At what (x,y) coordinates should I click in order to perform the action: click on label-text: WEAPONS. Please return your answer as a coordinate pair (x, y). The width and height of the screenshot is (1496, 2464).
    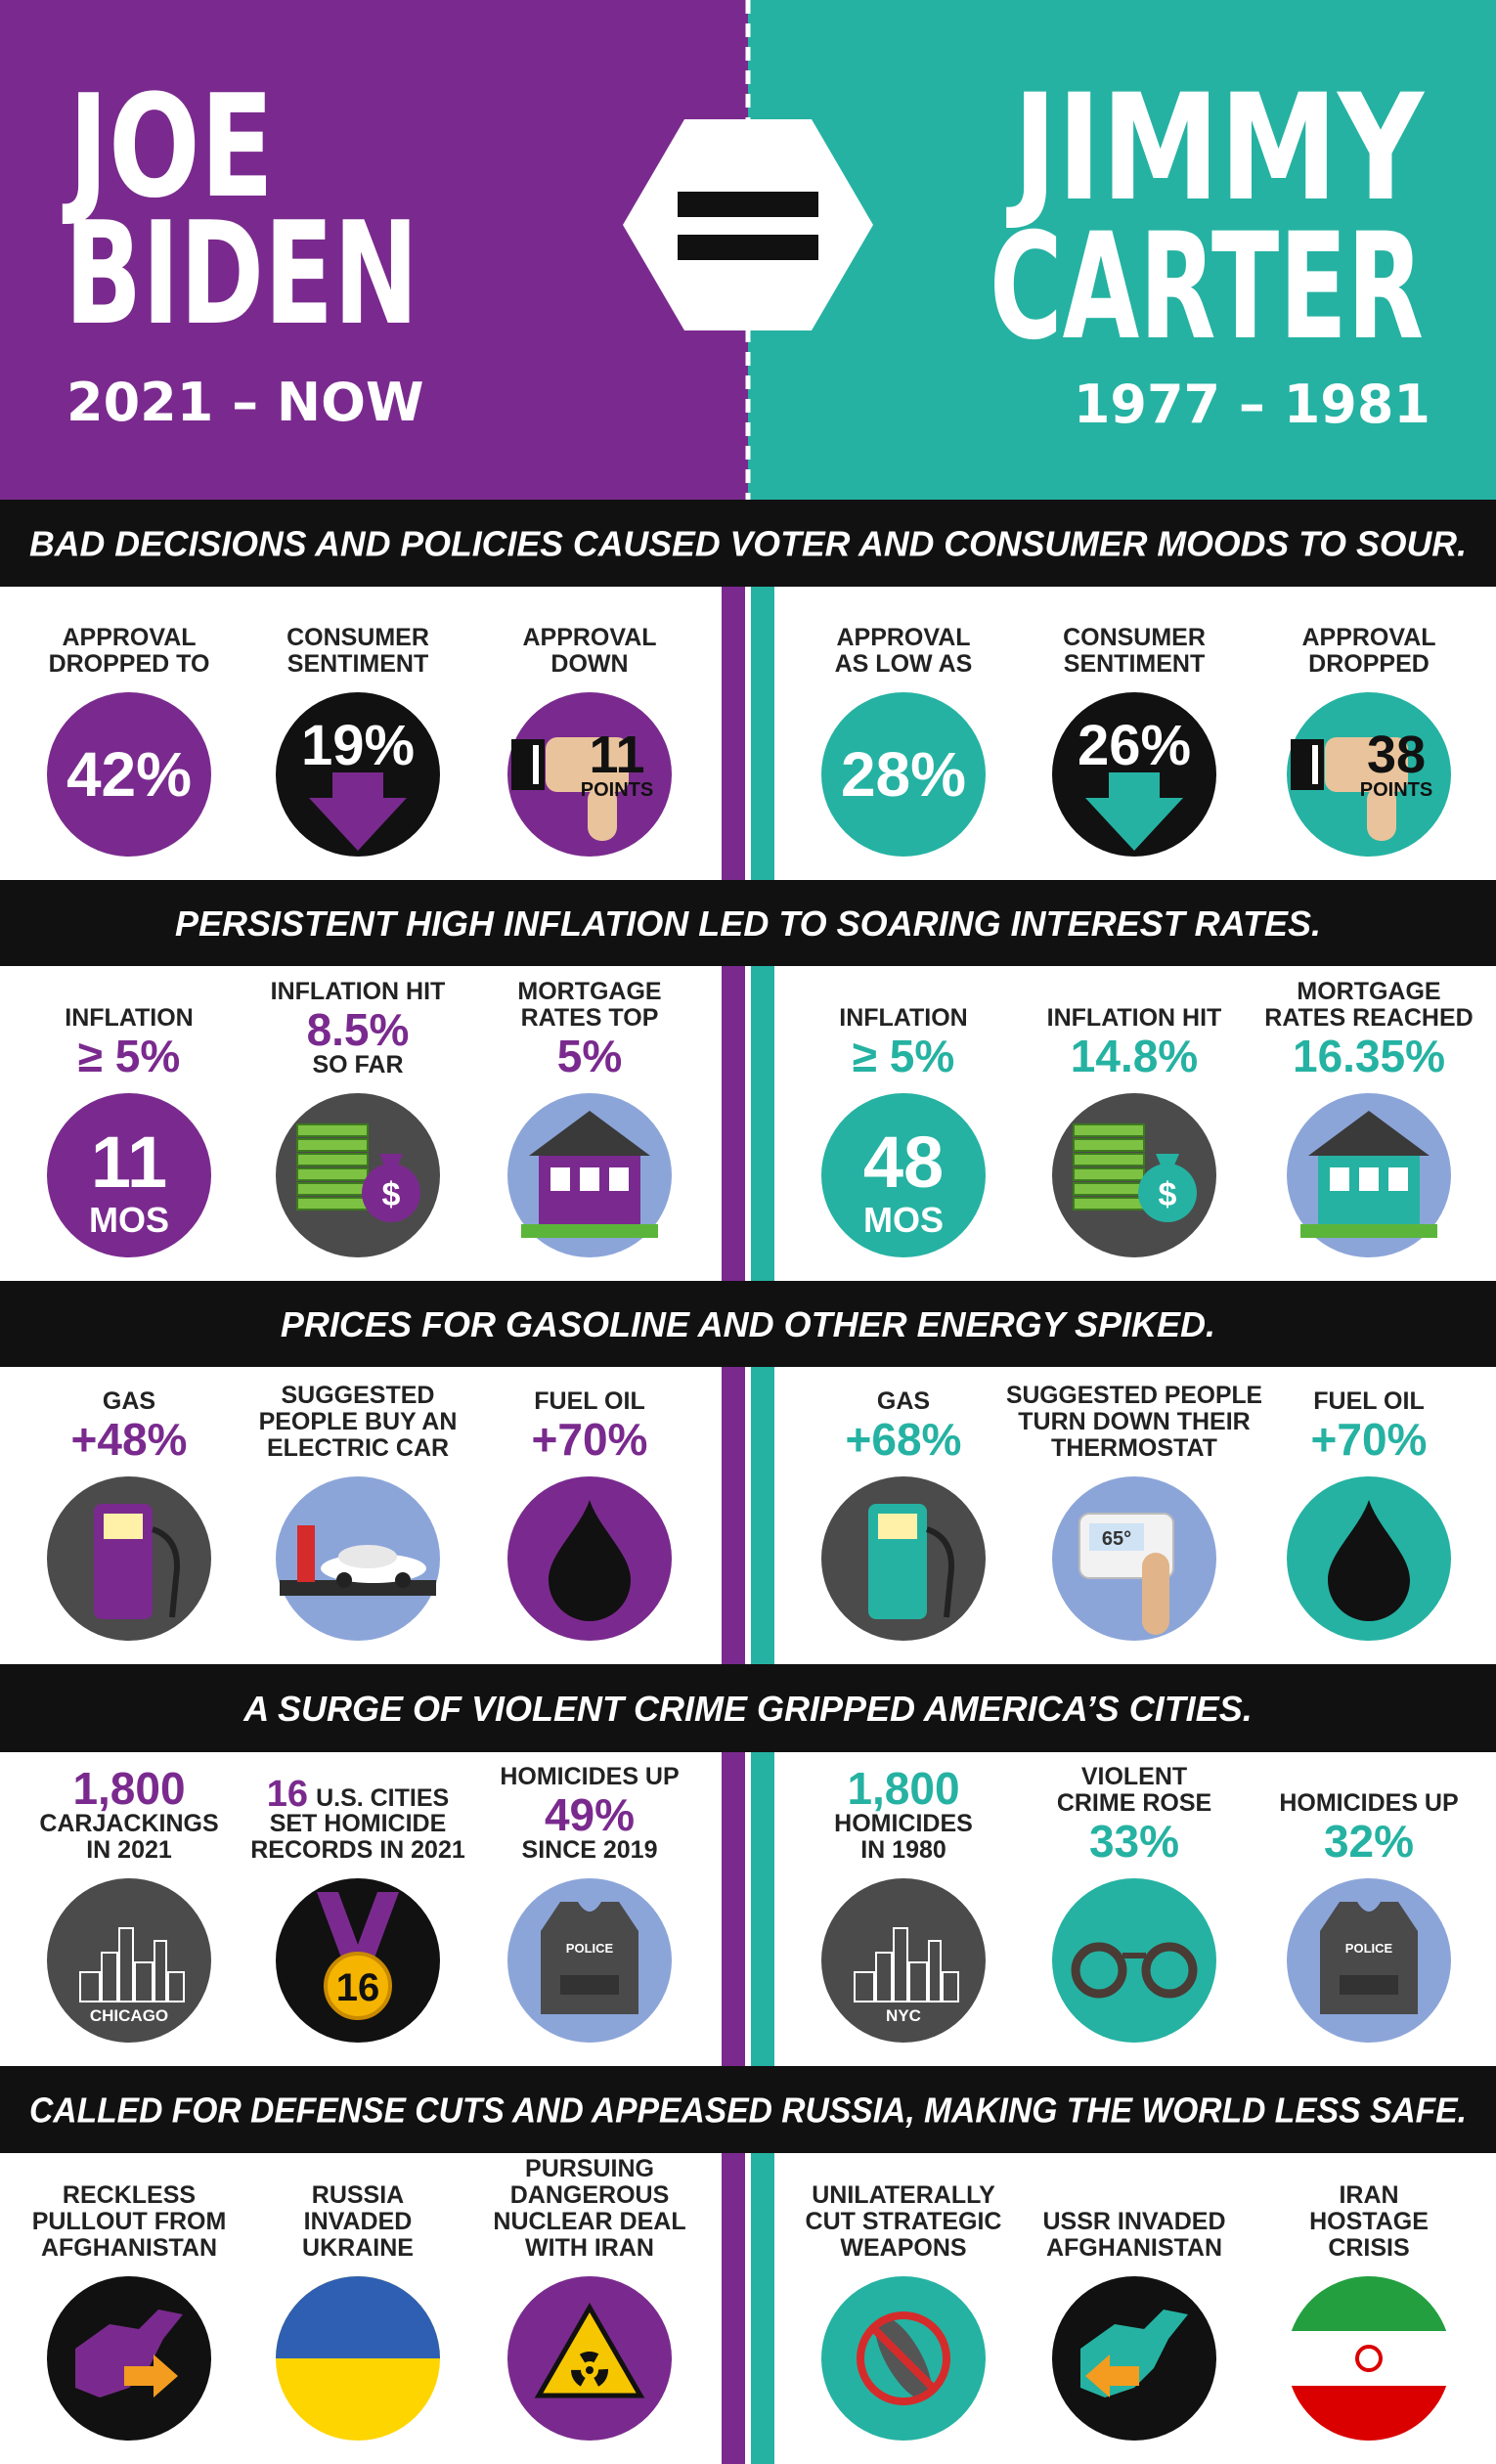
    Looking at the image, I should click on (903, 2248).